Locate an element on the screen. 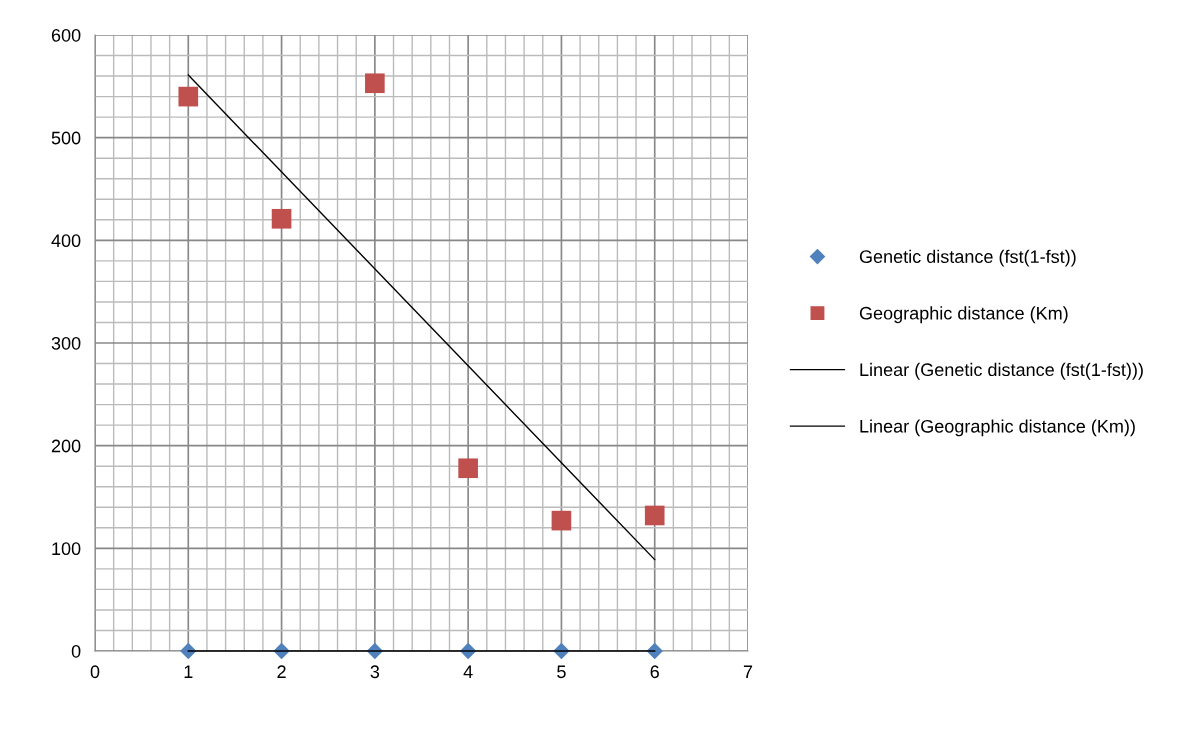 This screenshot has height=729, width=1182. y-tick-label: 0 is located at coordinates (76, 651).